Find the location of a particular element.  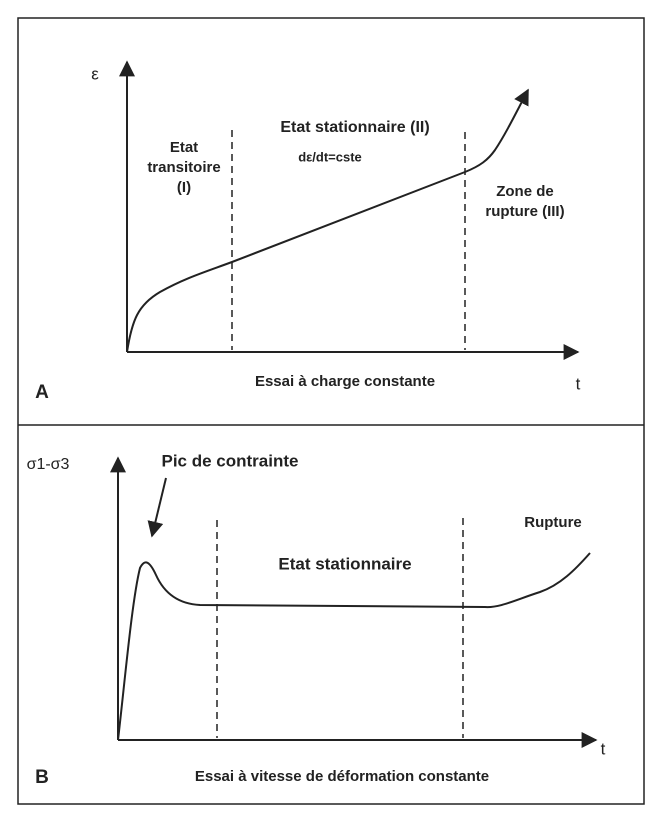

phase-label: (I) is located at coordinates (184, 187).